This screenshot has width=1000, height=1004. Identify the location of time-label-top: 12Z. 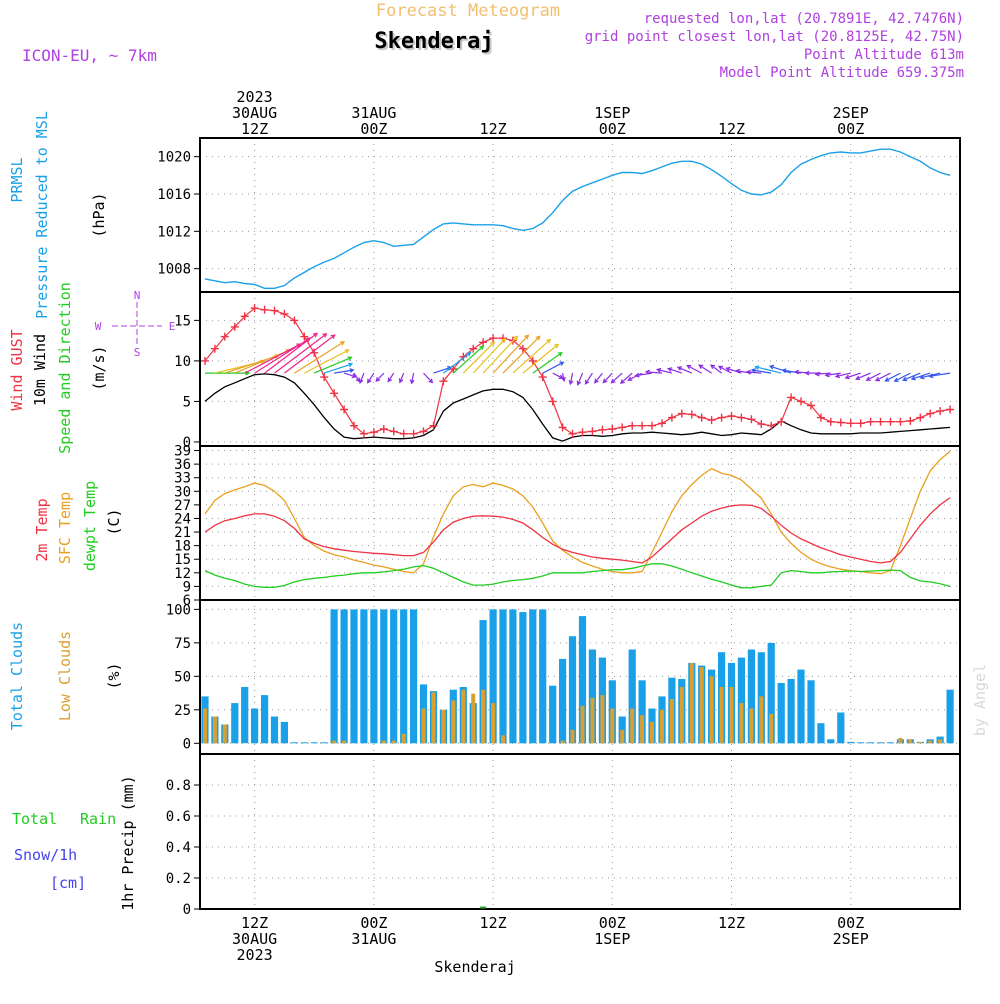
(493, 129).